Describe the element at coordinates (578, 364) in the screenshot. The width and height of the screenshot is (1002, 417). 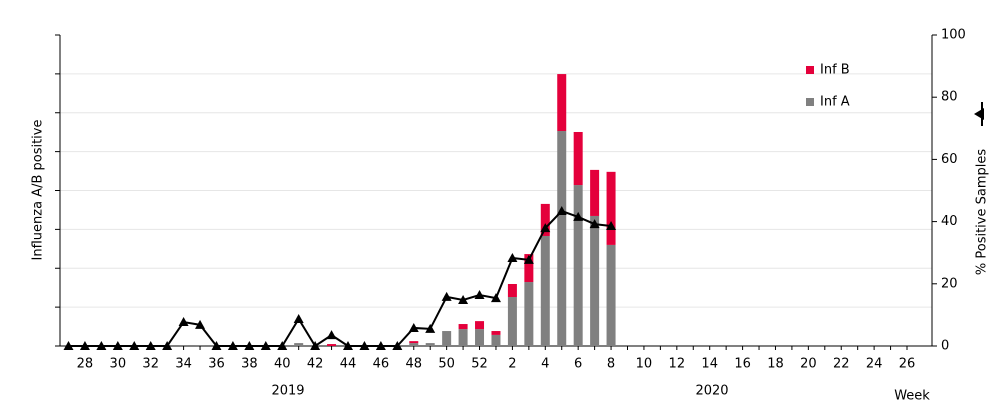
I see `x-tick-label: 6` at that location.